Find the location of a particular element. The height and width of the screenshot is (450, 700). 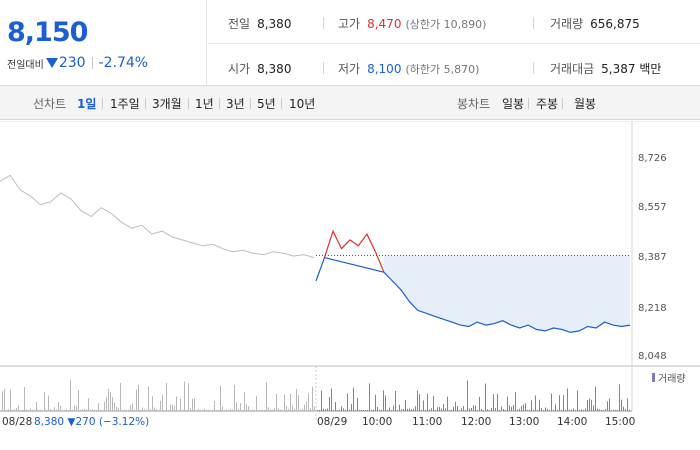

tab-weekly-candle: 주봉 is located at coordinates (547, 104).